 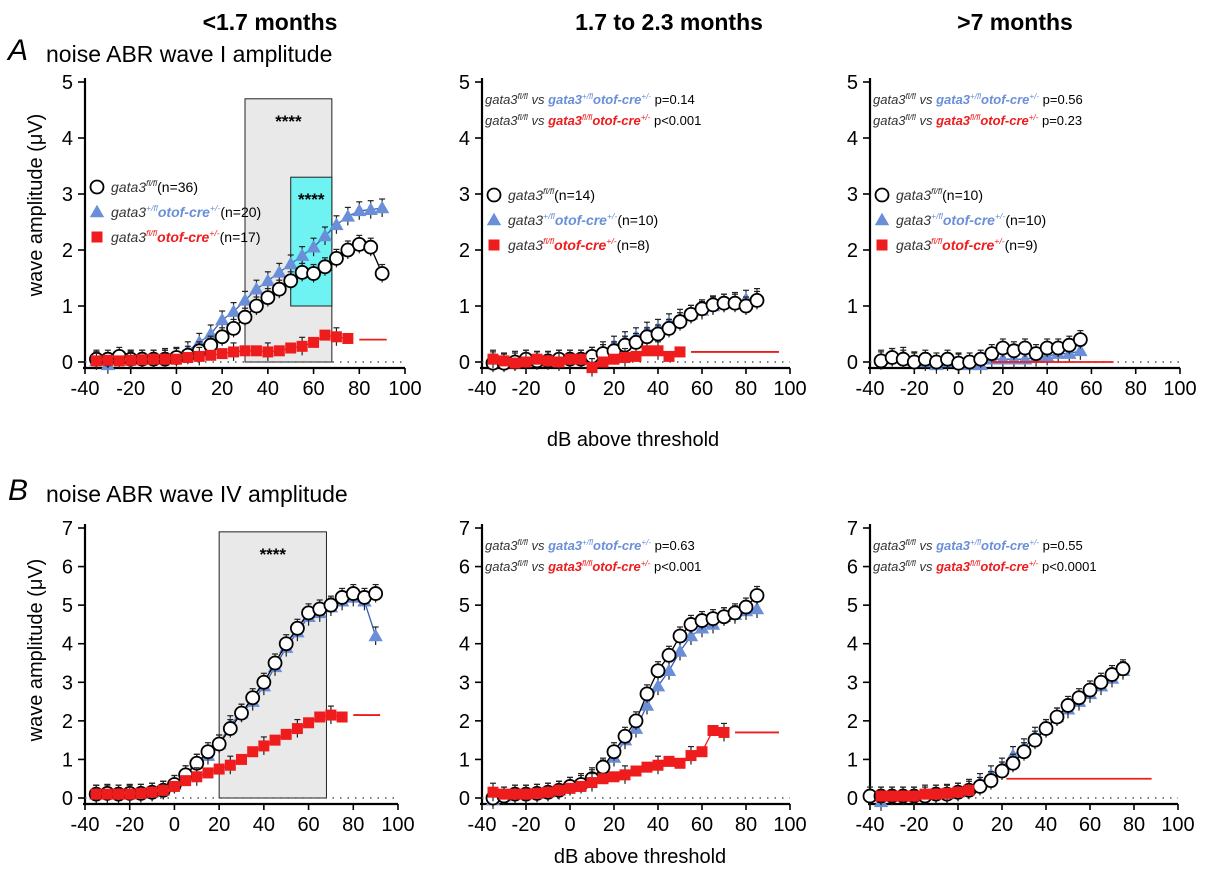 I want to click on stat-vs: vs, so click(x=538, y=545).